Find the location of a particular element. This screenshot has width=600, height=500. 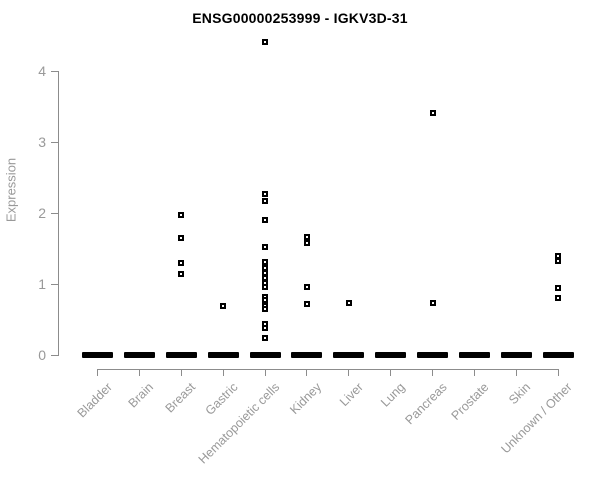

x-tick-label: Pancreas is located at coordinates (426, 404).